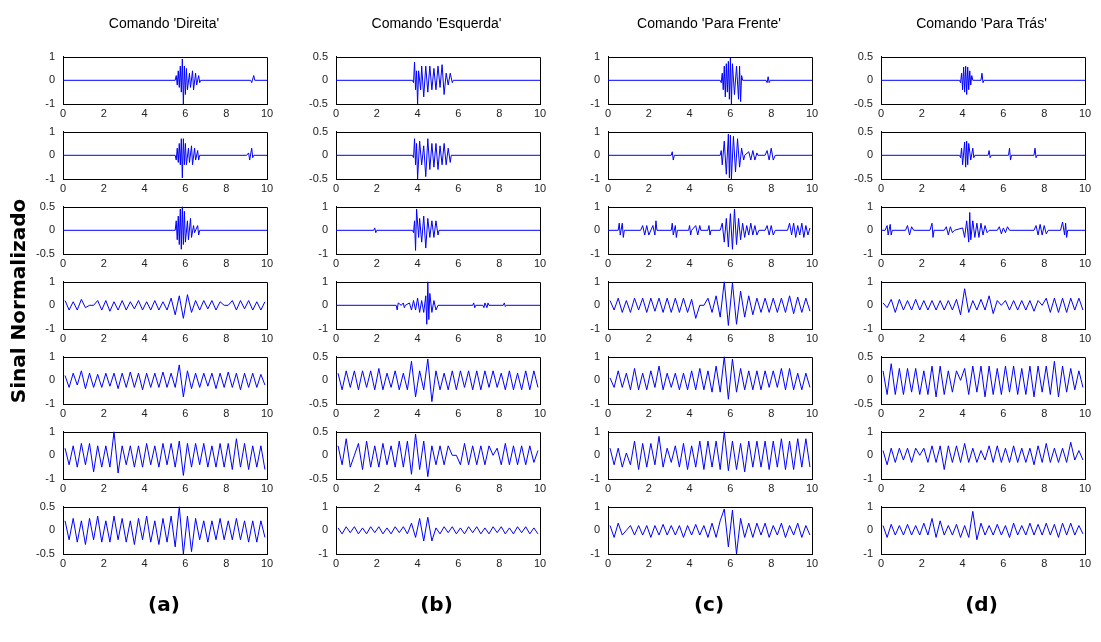  What do you see at coordinates (164, 604) in the screenshot?
I see `x-axis-title: (a)` at bounding box center [164, 604].